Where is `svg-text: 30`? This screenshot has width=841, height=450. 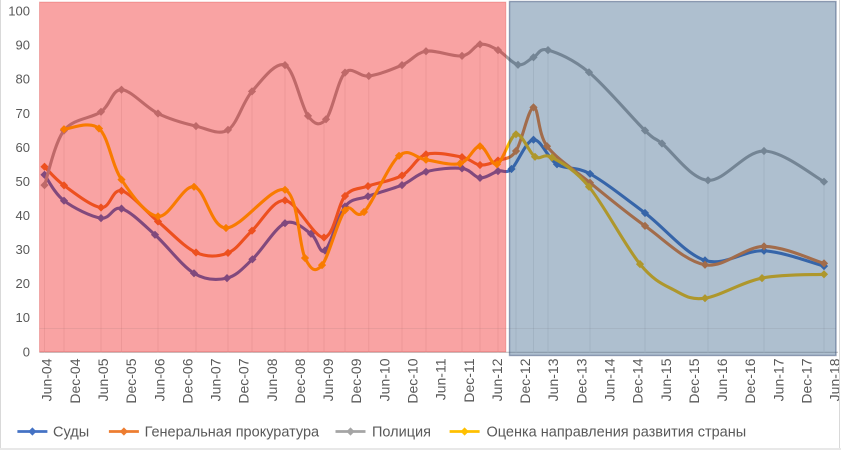 svg-text: 30 is located at coordinates (23, 249).